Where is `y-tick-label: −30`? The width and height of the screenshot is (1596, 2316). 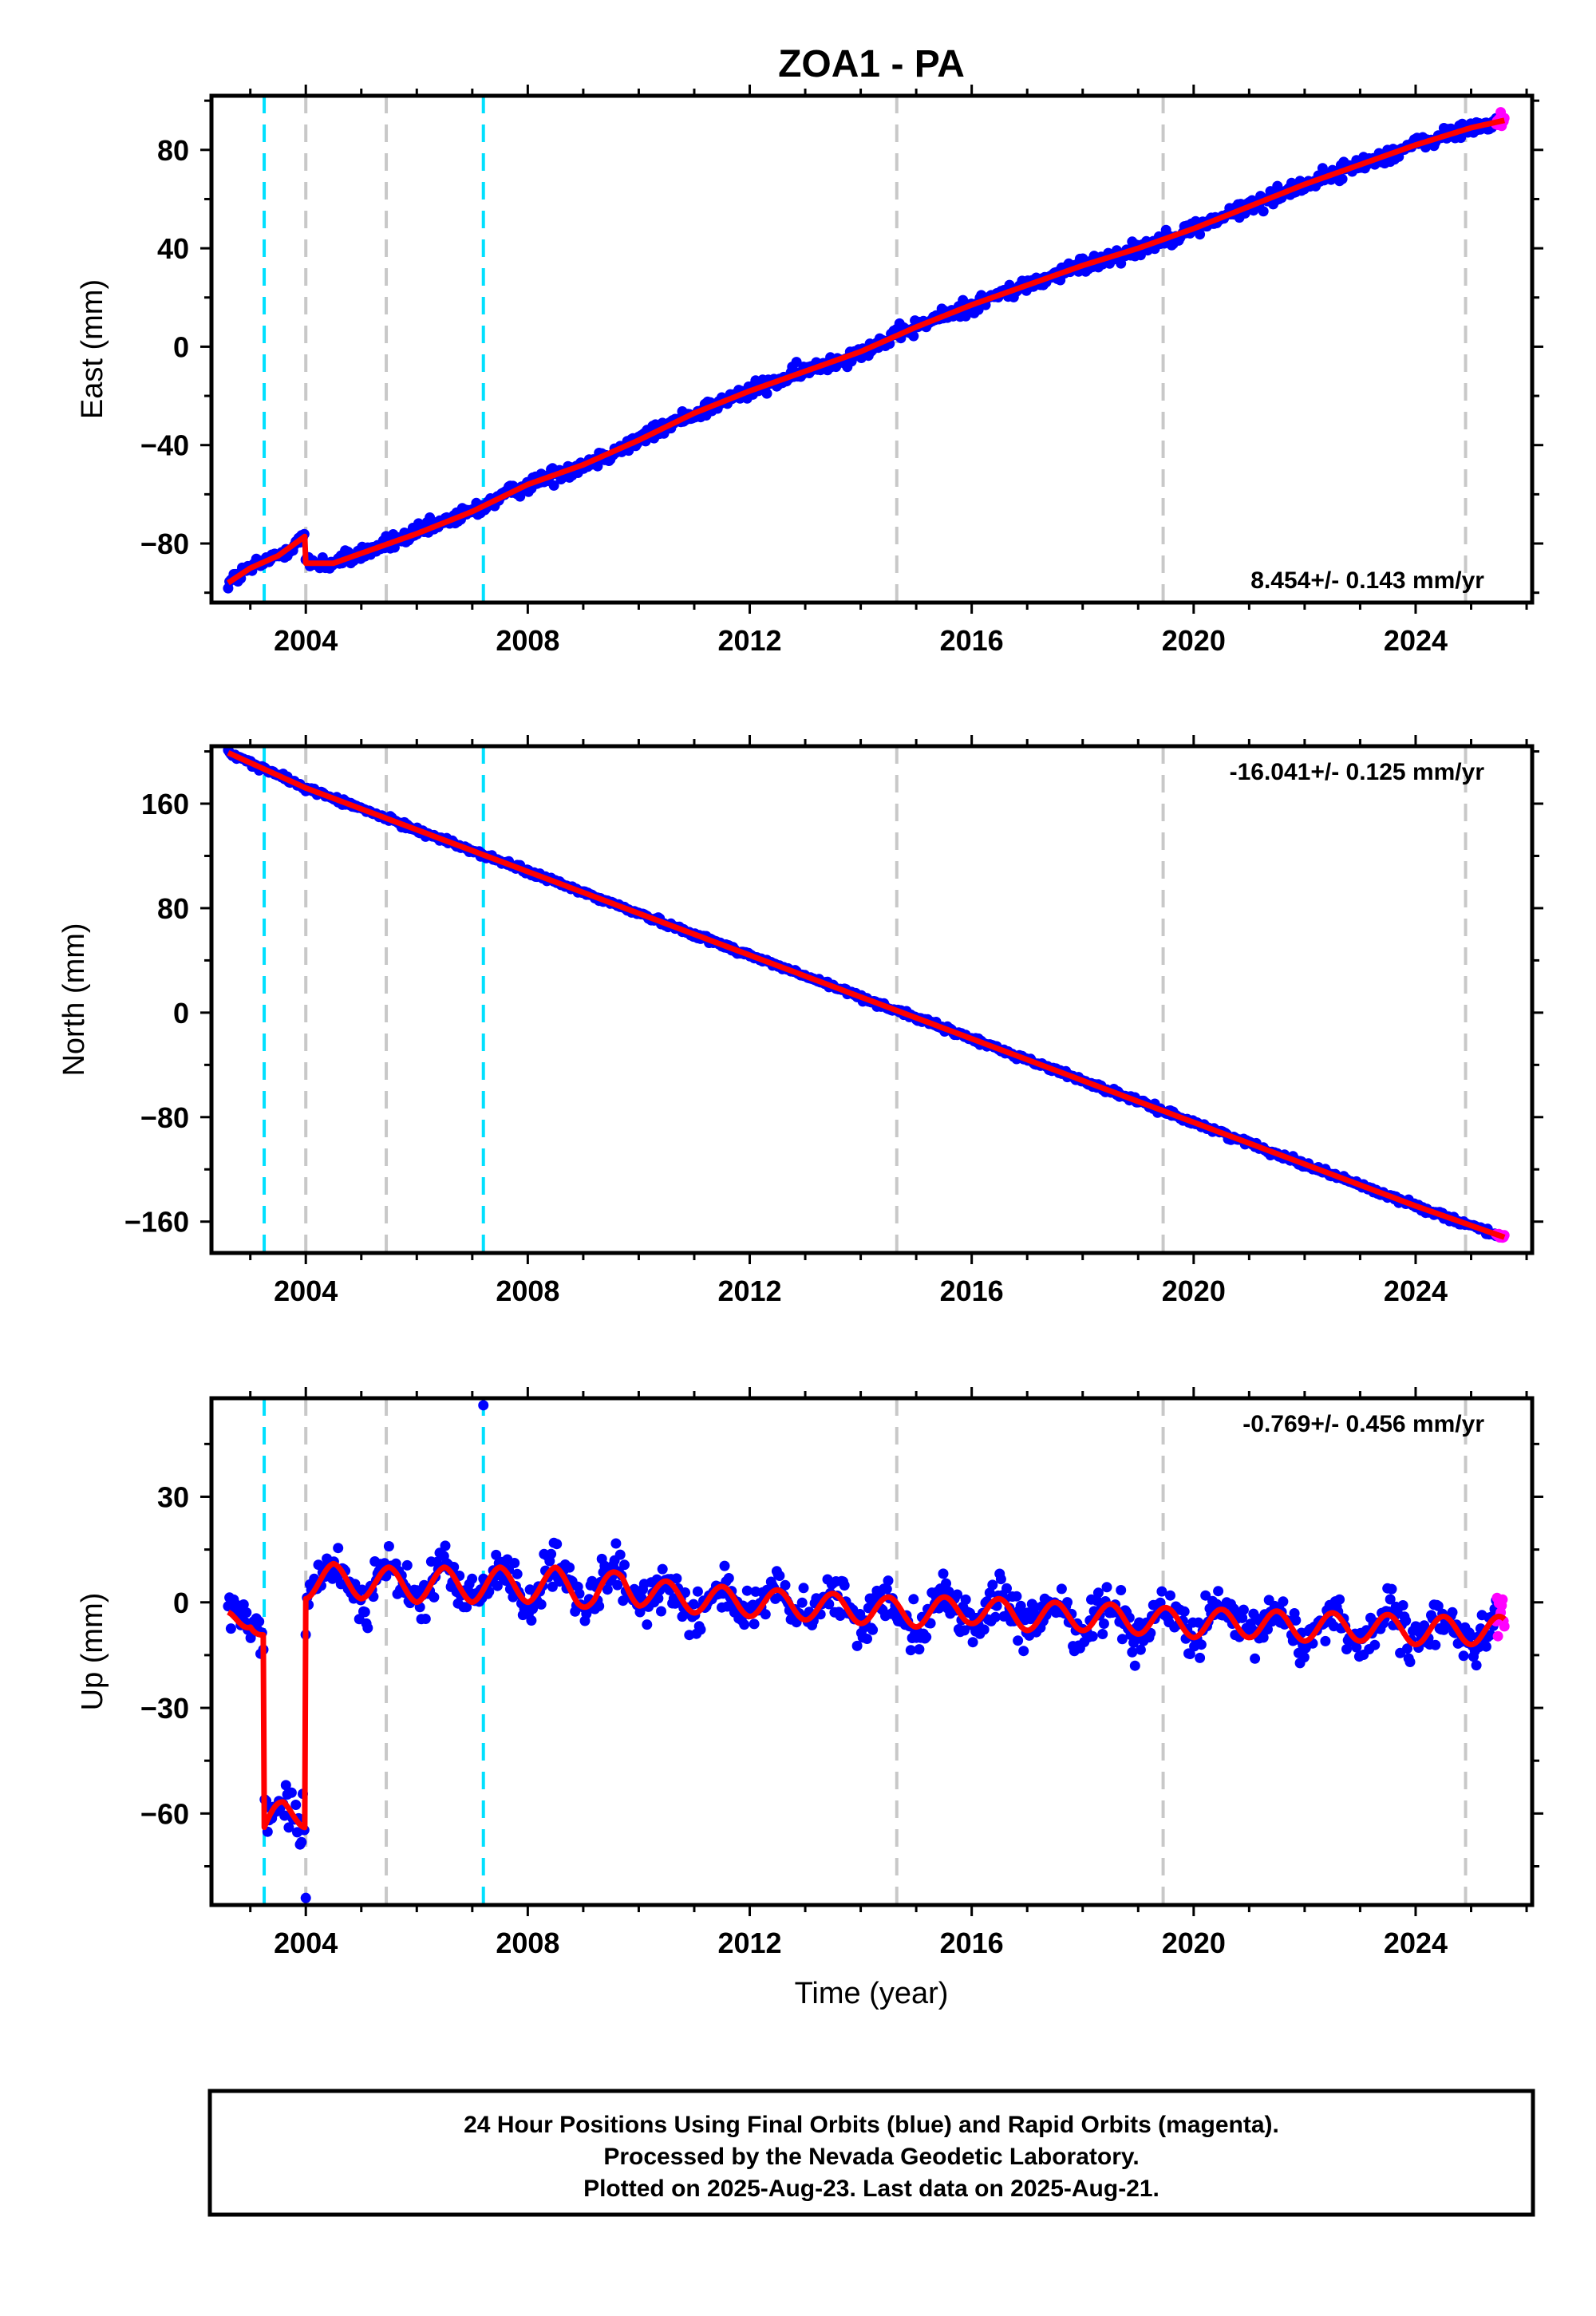 y-tick-label: −30 is located at coordinates (164, 1708).